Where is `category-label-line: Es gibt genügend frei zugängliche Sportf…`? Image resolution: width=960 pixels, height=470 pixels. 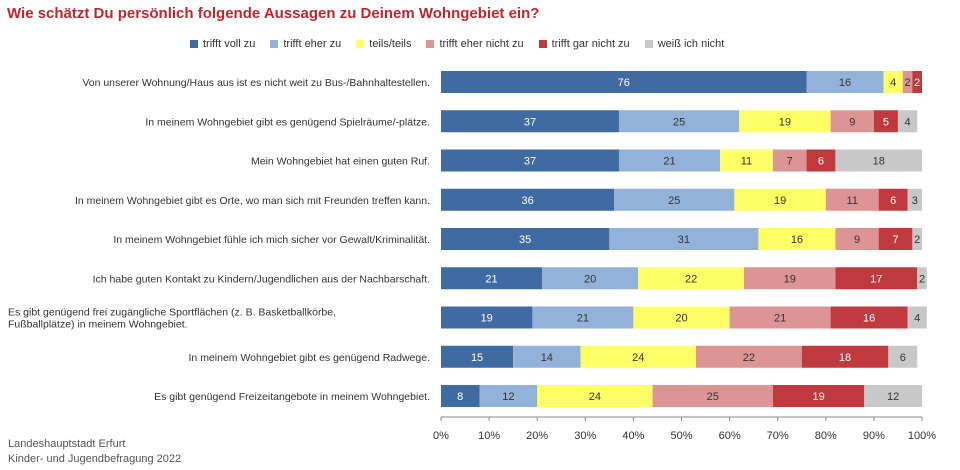
category-label-line: Es gibt genügend frei zugängliche Sportf… is located at coordinates (172, 313).